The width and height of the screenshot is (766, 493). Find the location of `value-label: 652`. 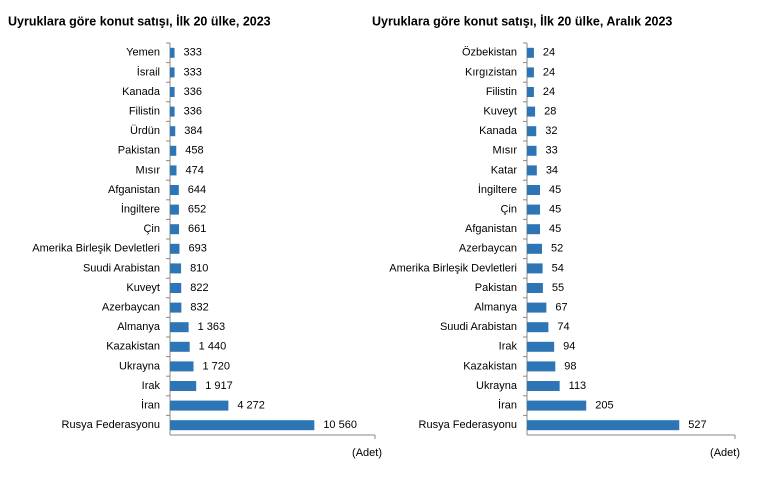

value-label: 652 is located at coordinates (197, 210).